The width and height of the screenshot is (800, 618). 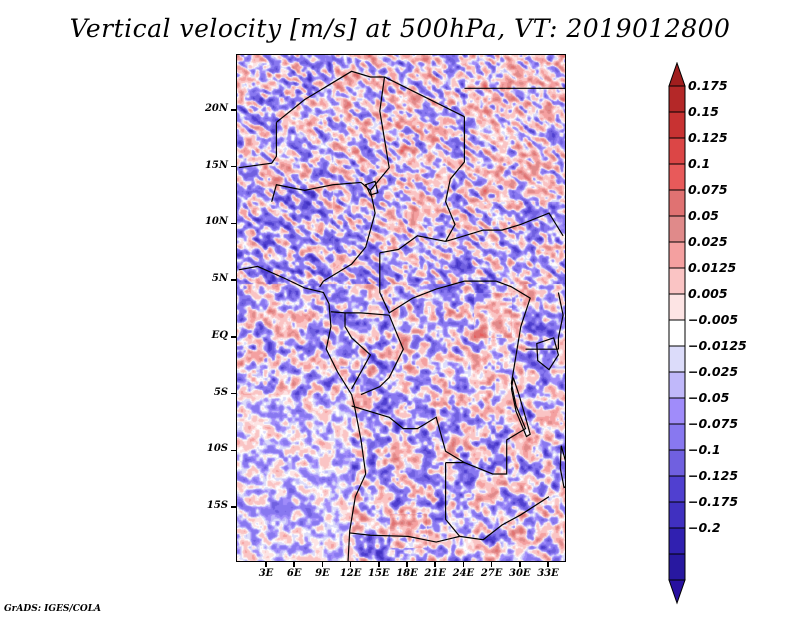 What do you see at coordinates (321, 191) in the screenshot?
I see `border-niger-nigeria` at bounding box center [321, 191].